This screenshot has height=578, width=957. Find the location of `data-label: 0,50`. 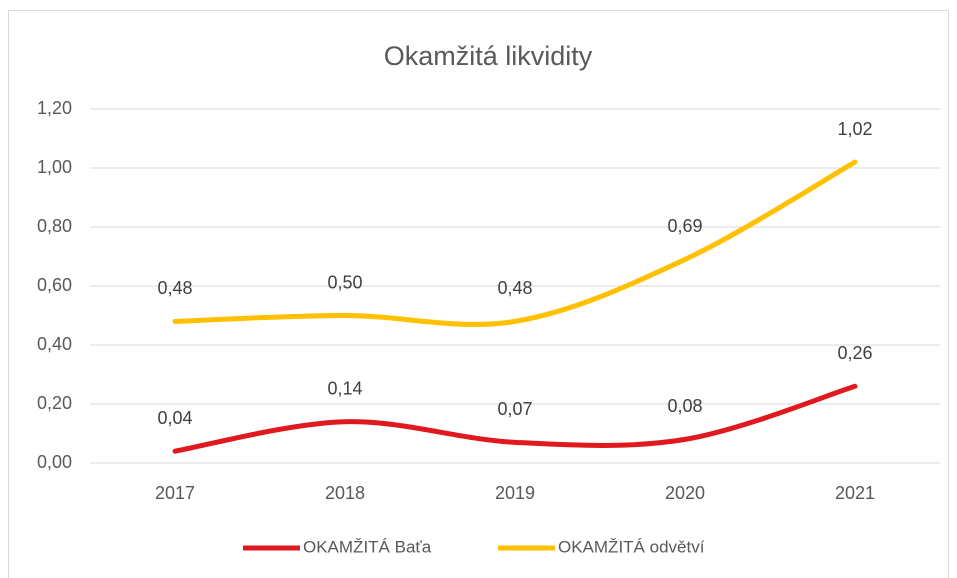

data-label: 0,50 is located at coordinates (344, 282).